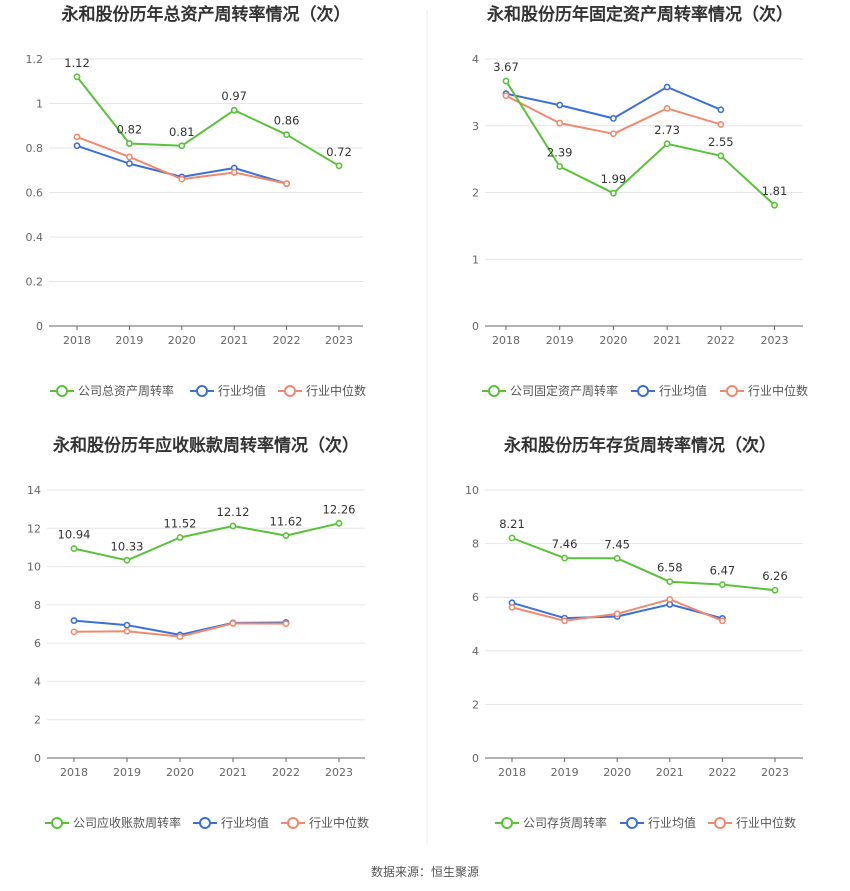 This screenshot has height=891, width=850. Describe the element at coordinates (617, 772) in the screenshot. I see `x-tick-label: 2020` at that location.